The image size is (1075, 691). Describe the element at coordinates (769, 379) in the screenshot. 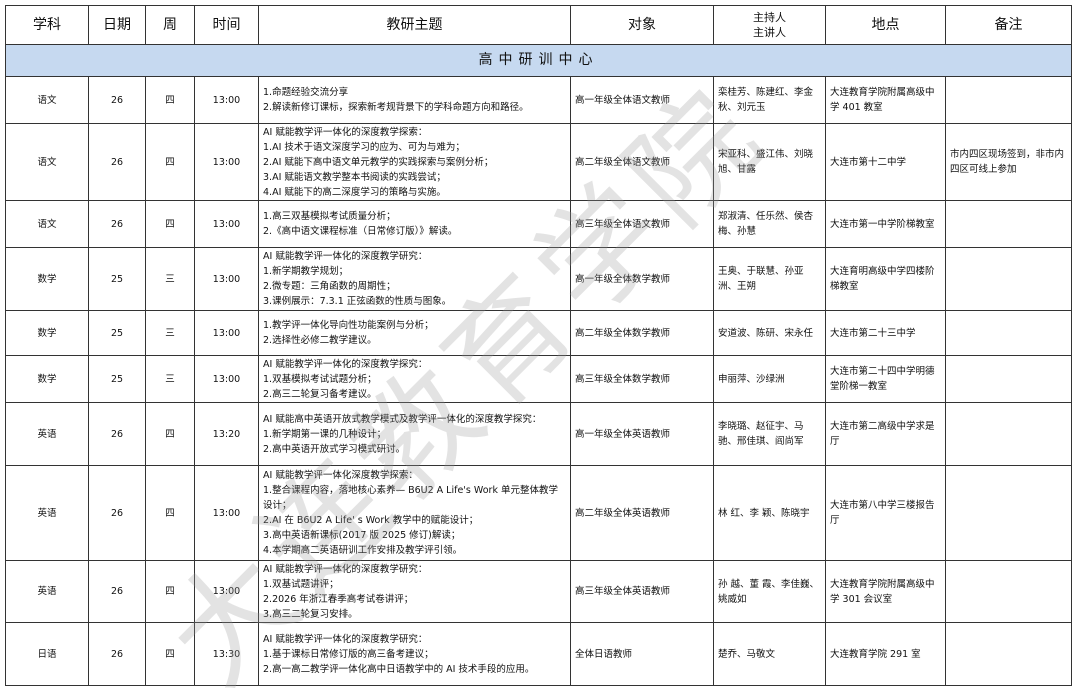

I see `hosts-cell: 申丽萍、沙绿洲` at that location.